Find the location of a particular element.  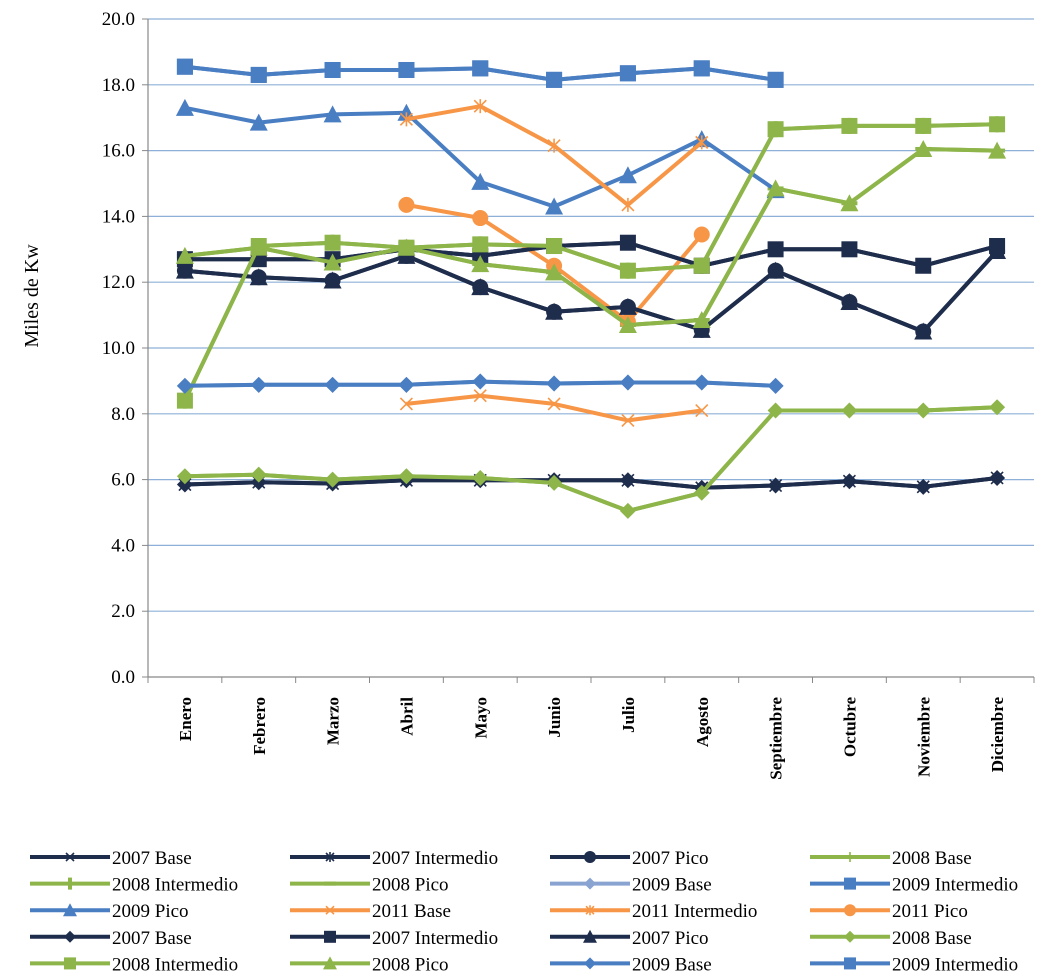

legend-label: 2008 Base is located at coordinates (932, 858).